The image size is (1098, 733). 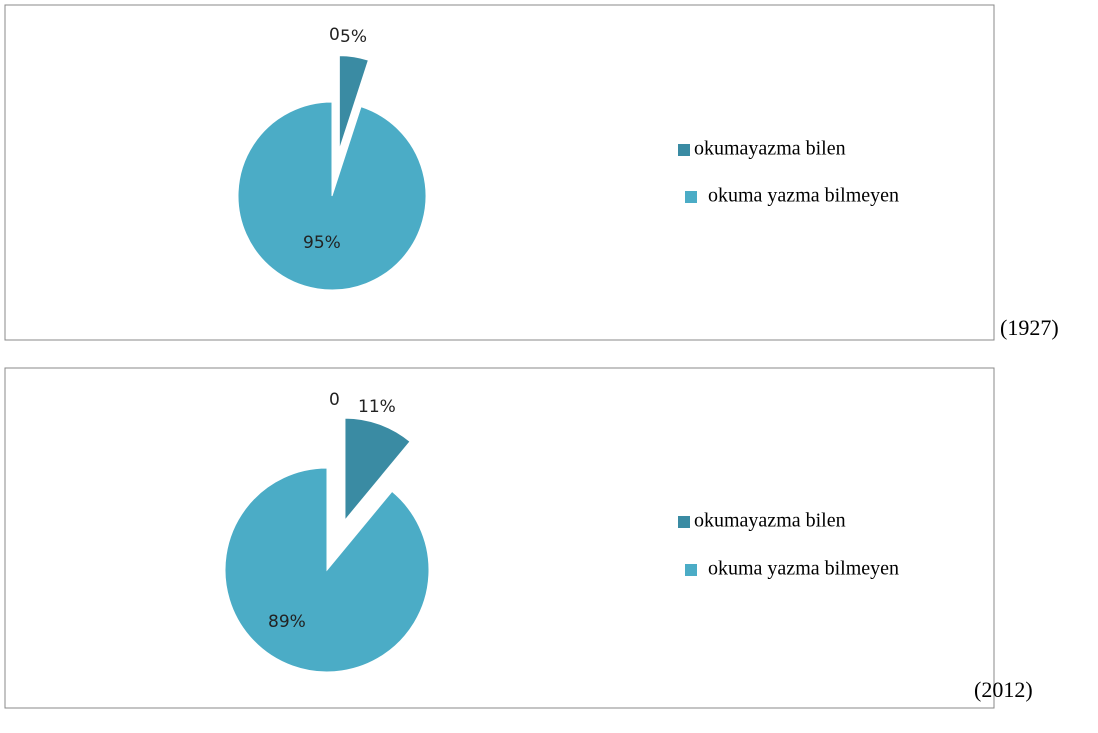 What do you see at coordinates (322, 243) in the screenshot?
I see `data-label: 95%` at bounding box center [322, 243].